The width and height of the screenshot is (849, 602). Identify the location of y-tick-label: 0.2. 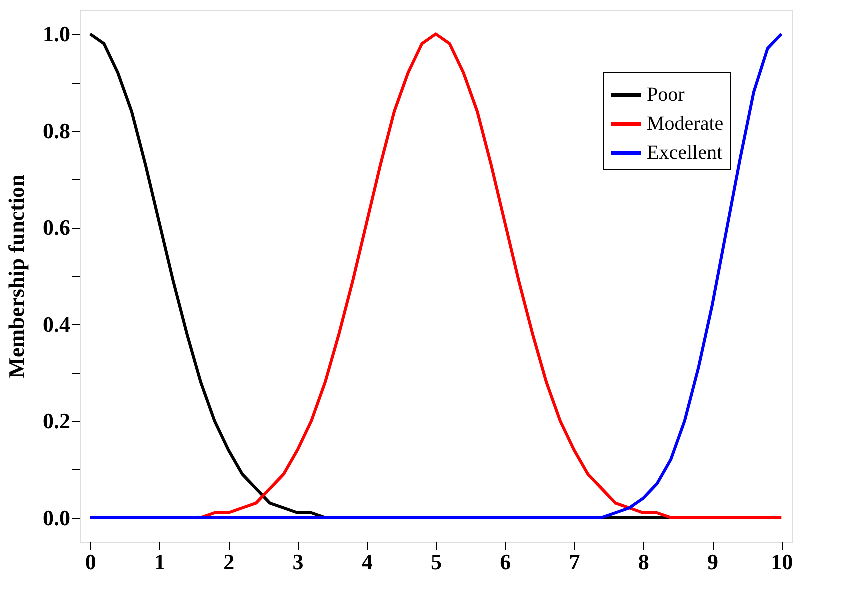
(56, 421).